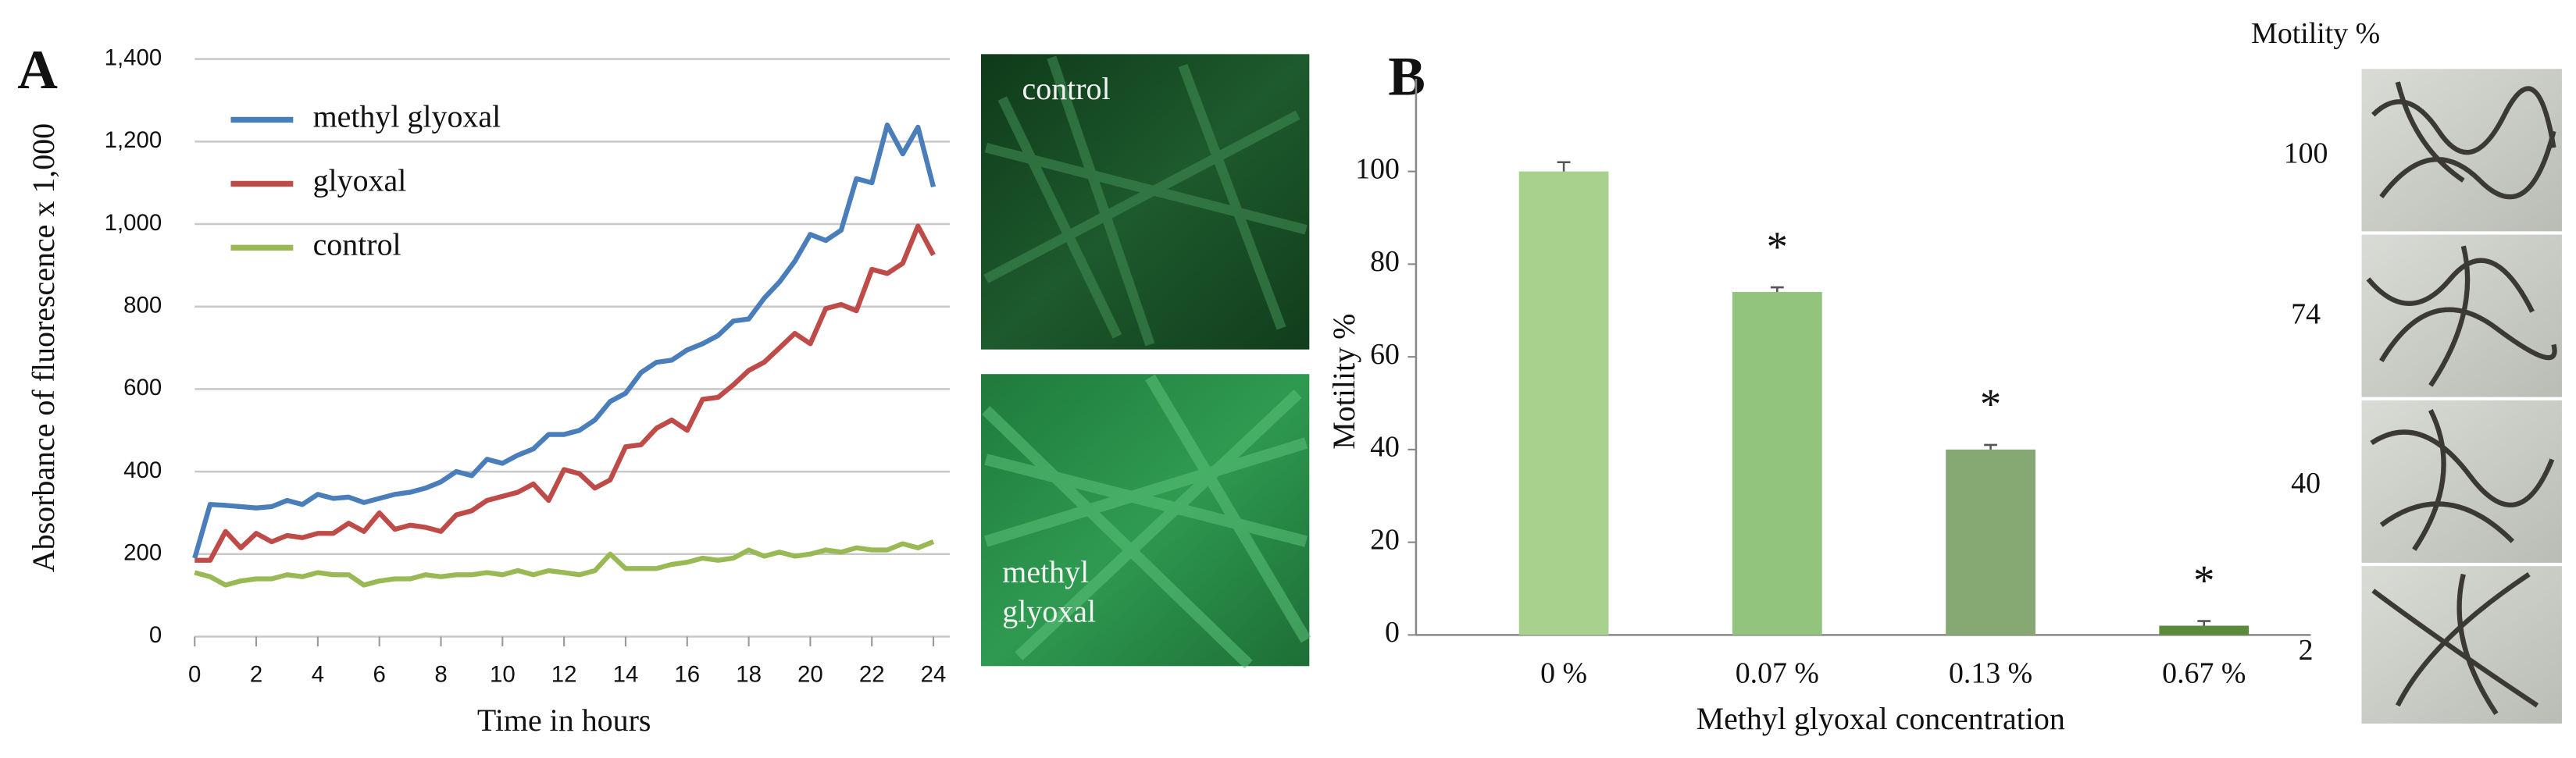 This screenshot has height=758, width=2576. What do you see at coordinates (564, 720) in the screenshot?
I see `x-axis-label: Time in hours` at bounding box center [564, 720].